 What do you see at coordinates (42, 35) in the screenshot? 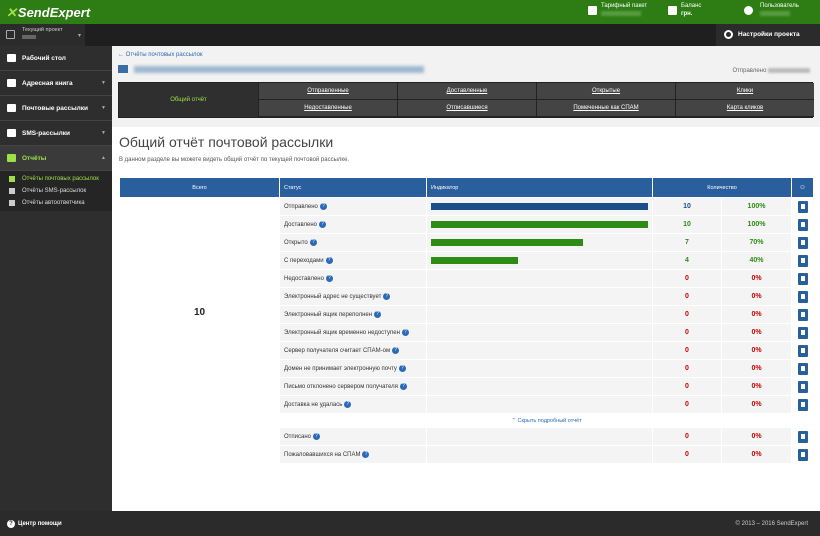
I see `project-selector: Текущий проект ▾` at bounding box center [42, 35].